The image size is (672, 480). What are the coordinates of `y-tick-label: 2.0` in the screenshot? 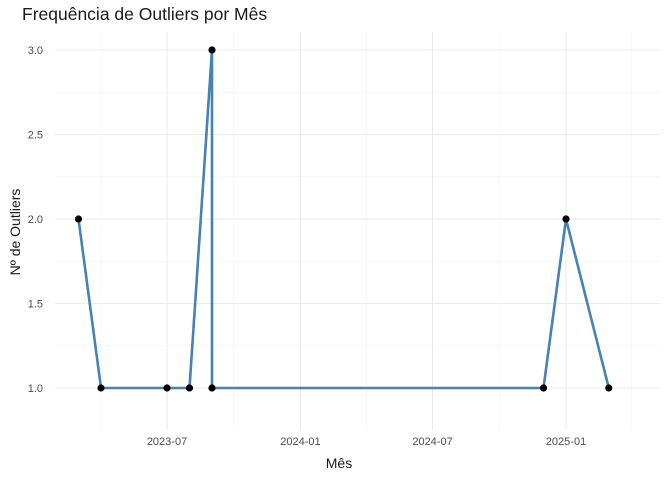 It's located at (35, 220).